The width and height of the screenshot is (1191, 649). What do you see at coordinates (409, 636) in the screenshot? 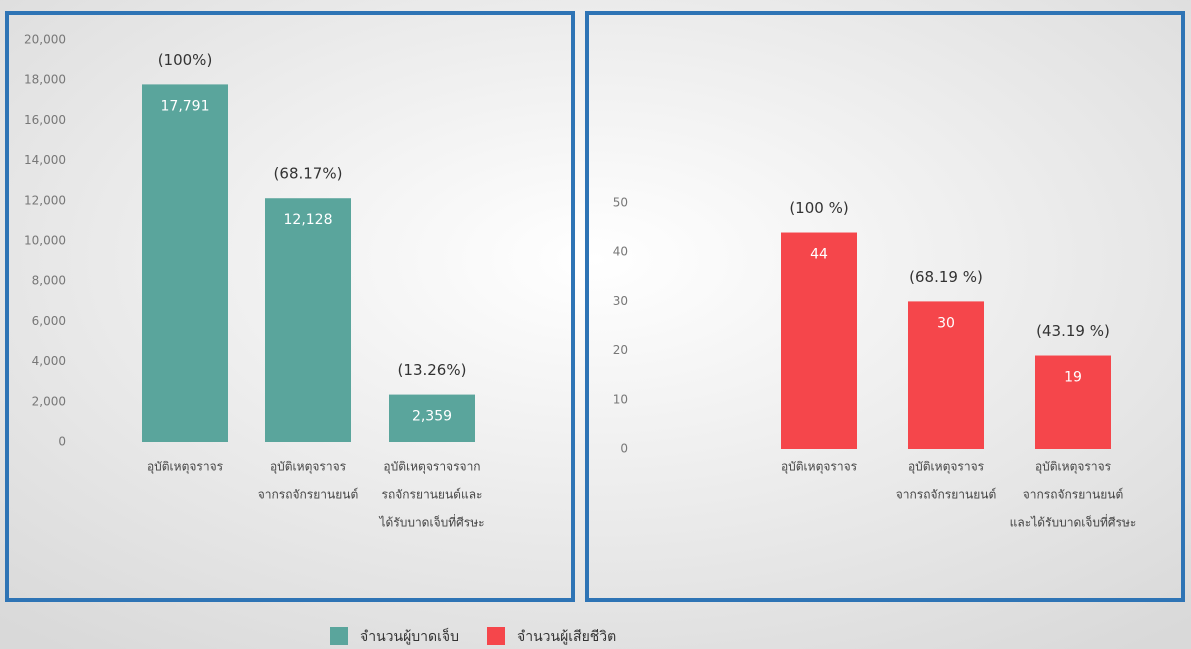
I see `legend-label: จำนวนผู้บาดเจ็บ` at bounding box center [409, 636].